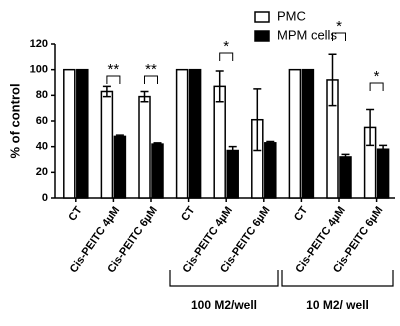 This screenshot has width=400, height=326. Describe the element at coordinates (291, 15) in the screenshot. I see `legend-label: PMC` at that location.